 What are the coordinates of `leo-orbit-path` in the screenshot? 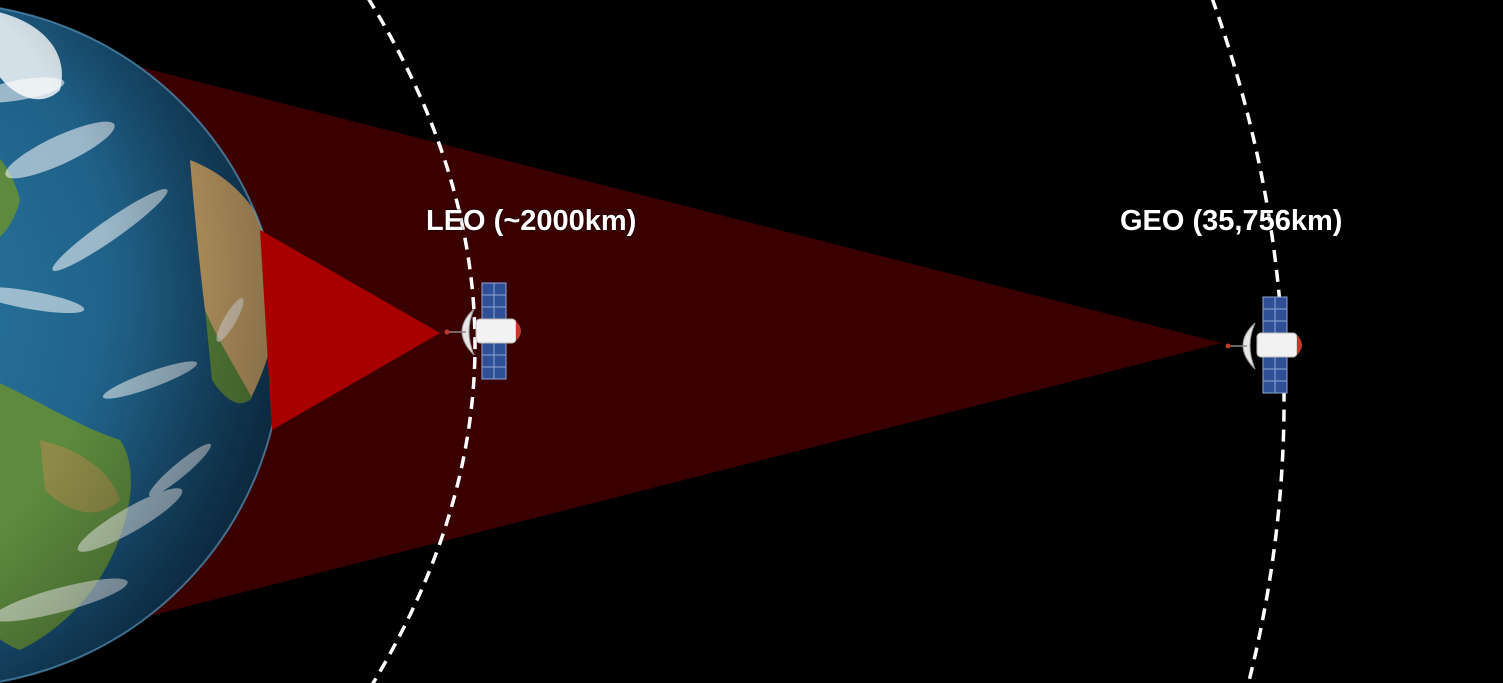 It's located at (422, 341).